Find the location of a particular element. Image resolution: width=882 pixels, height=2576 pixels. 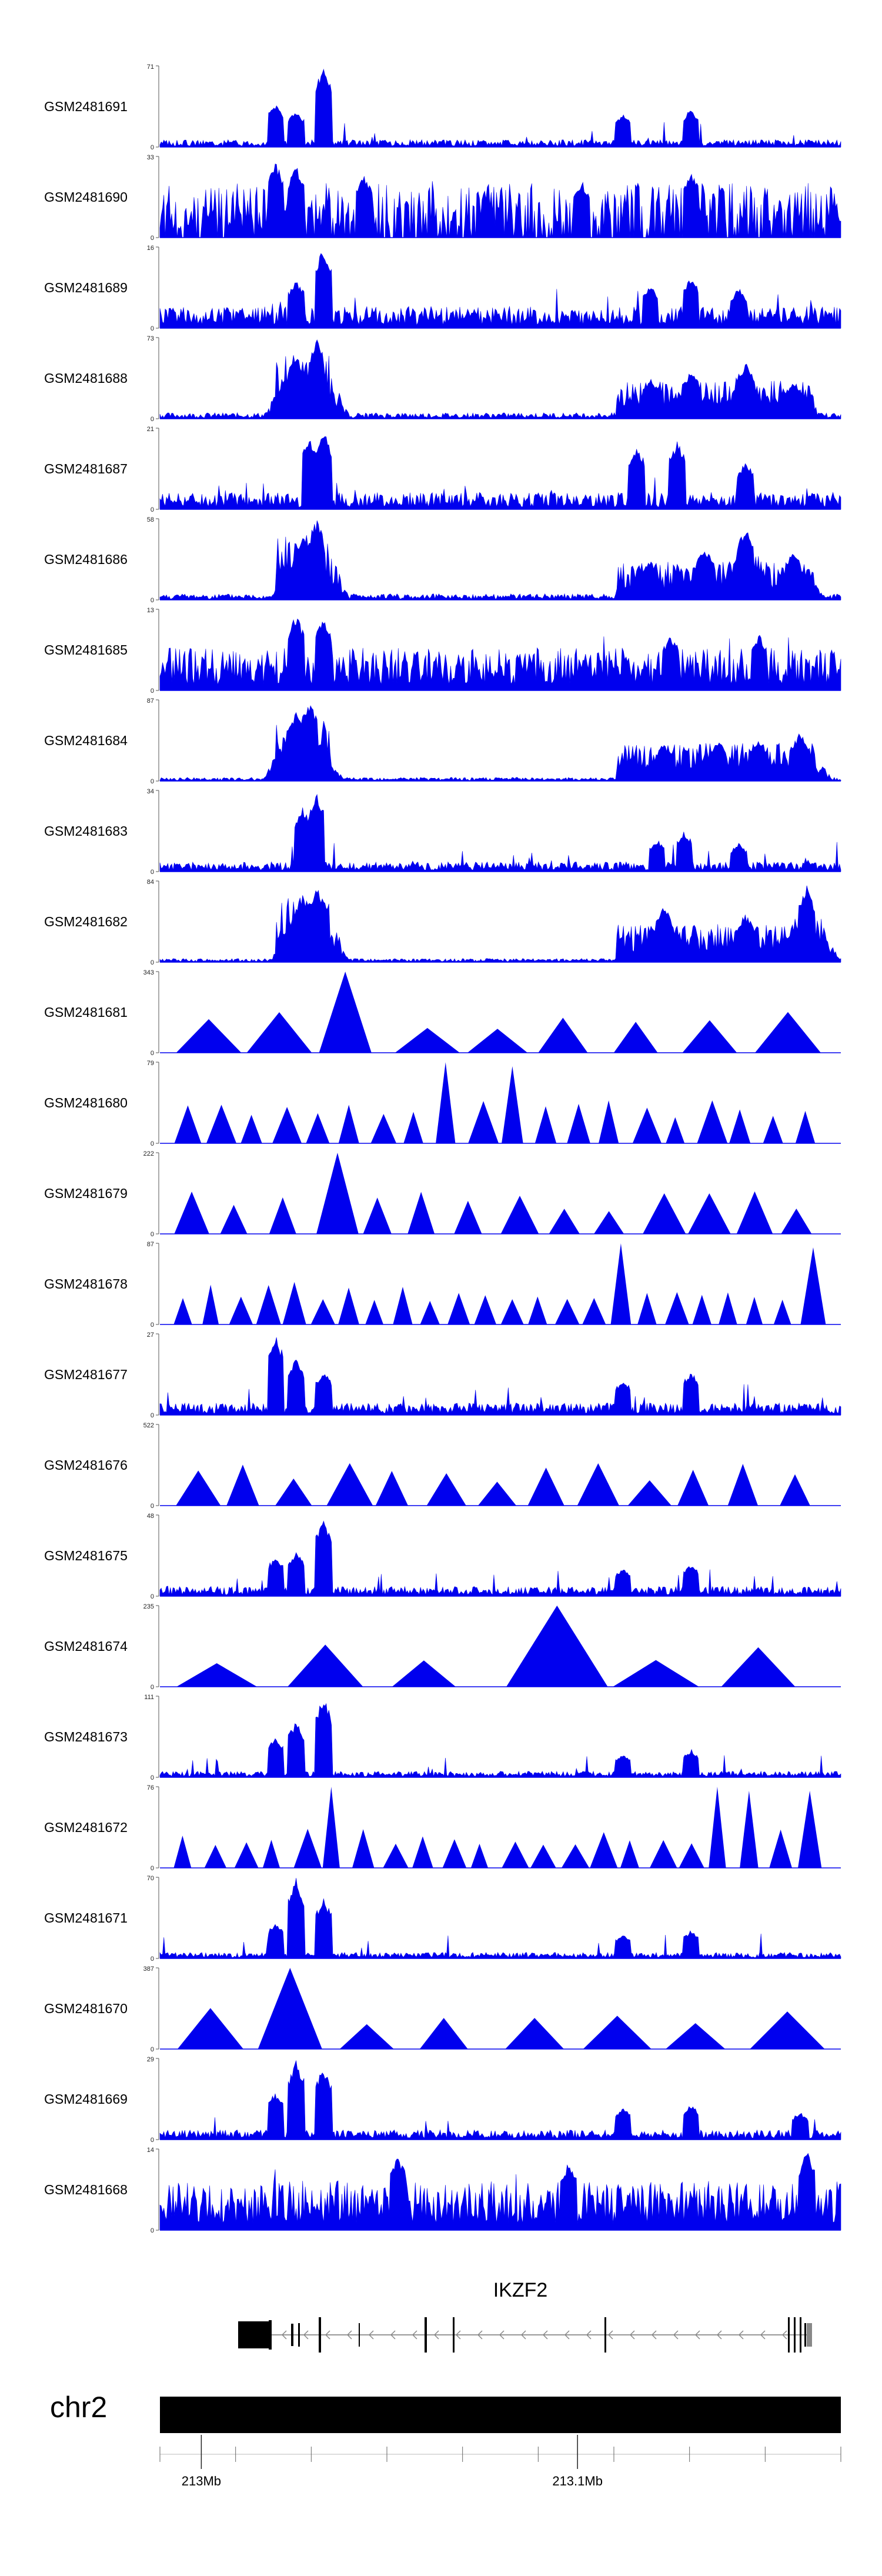

utr-exon is located at coordinates (253, 2334).